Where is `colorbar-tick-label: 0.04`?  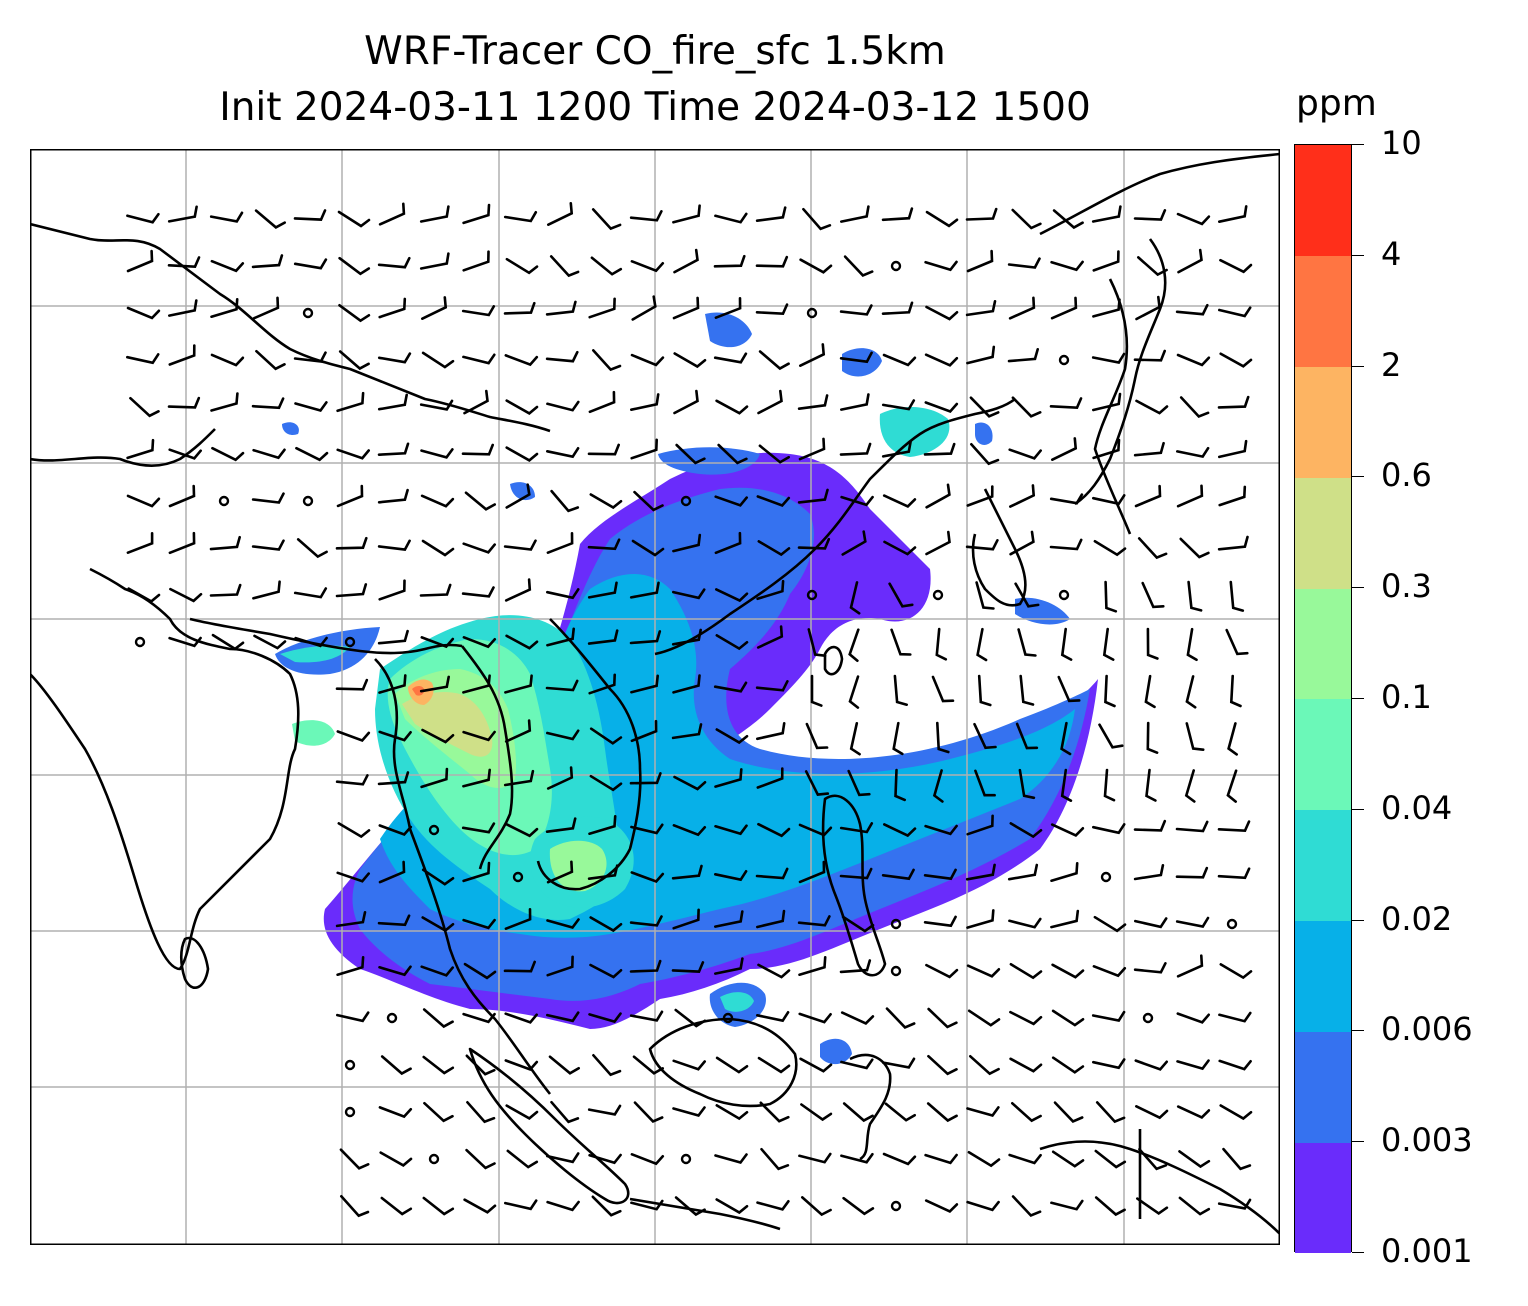
colorbar-tick-label: 0.04 is located at coordinates (1417, 807).